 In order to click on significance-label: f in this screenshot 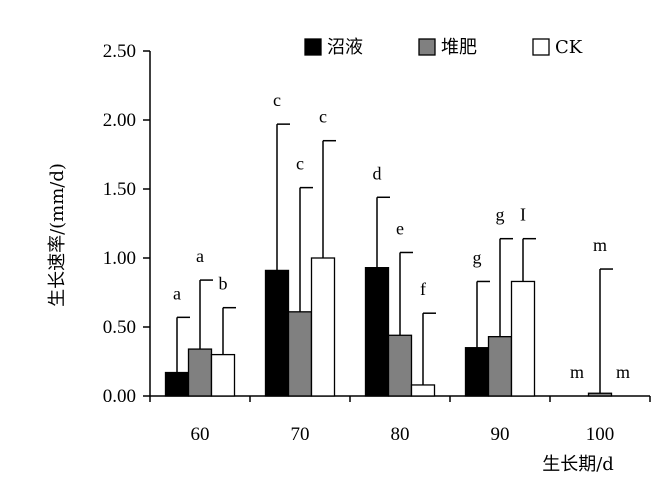, I will do `click(423, 289)`.